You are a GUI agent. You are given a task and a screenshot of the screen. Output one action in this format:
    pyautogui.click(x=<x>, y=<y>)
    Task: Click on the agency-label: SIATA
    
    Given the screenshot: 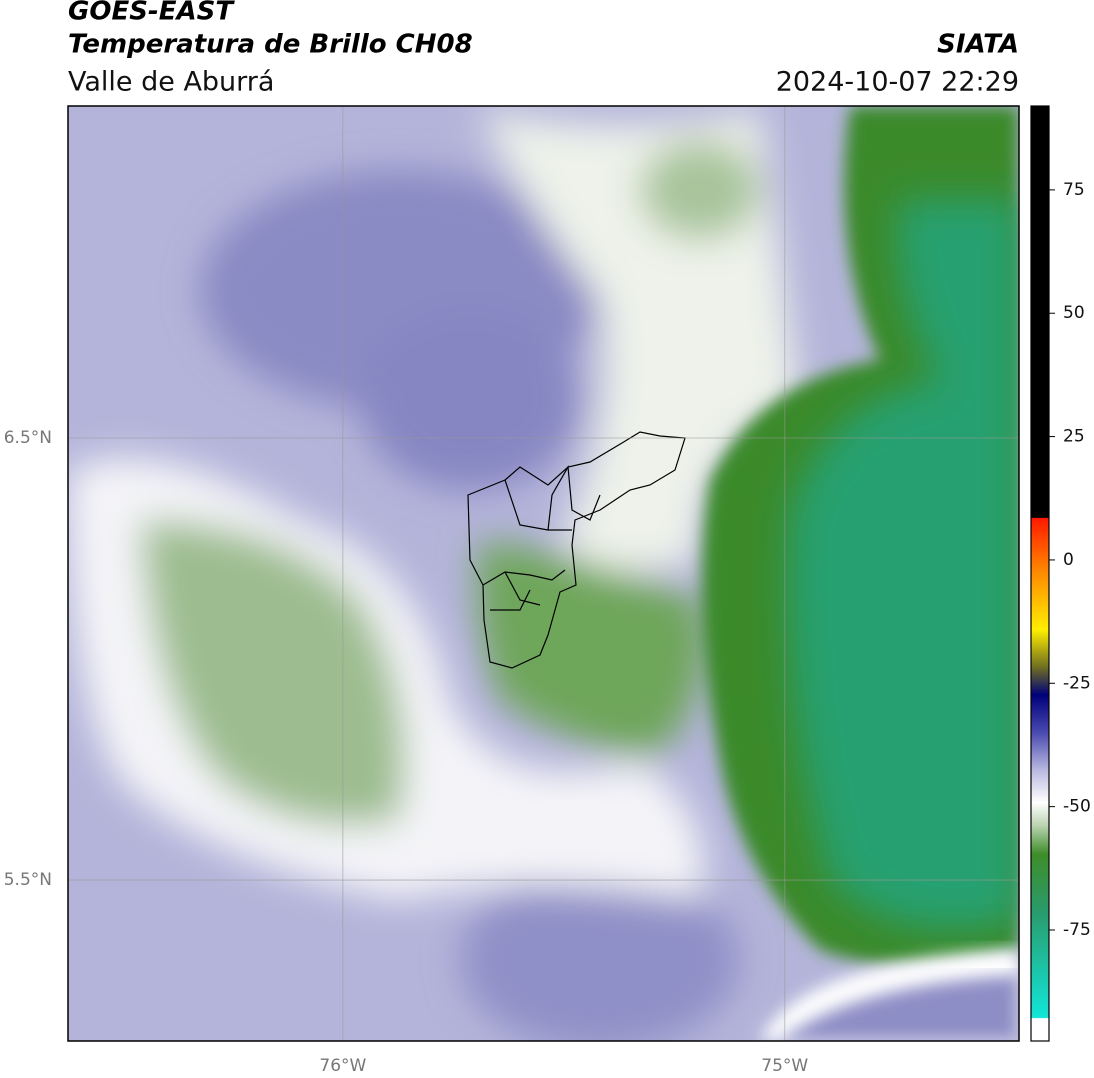 What is the action you would take?
    pyautogui.click(x=978, y=45)
    